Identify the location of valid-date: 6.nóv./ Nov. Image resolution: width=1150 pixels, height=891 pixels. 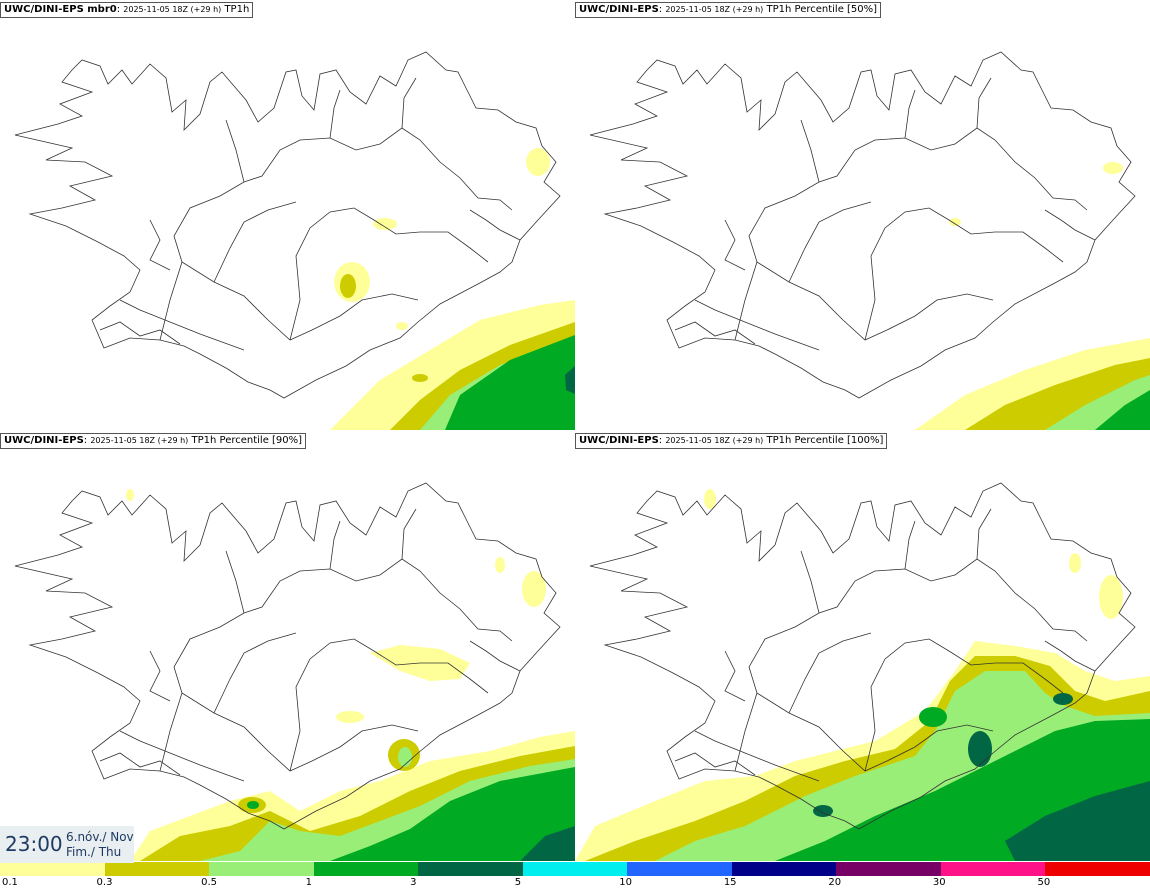
(100, 837).